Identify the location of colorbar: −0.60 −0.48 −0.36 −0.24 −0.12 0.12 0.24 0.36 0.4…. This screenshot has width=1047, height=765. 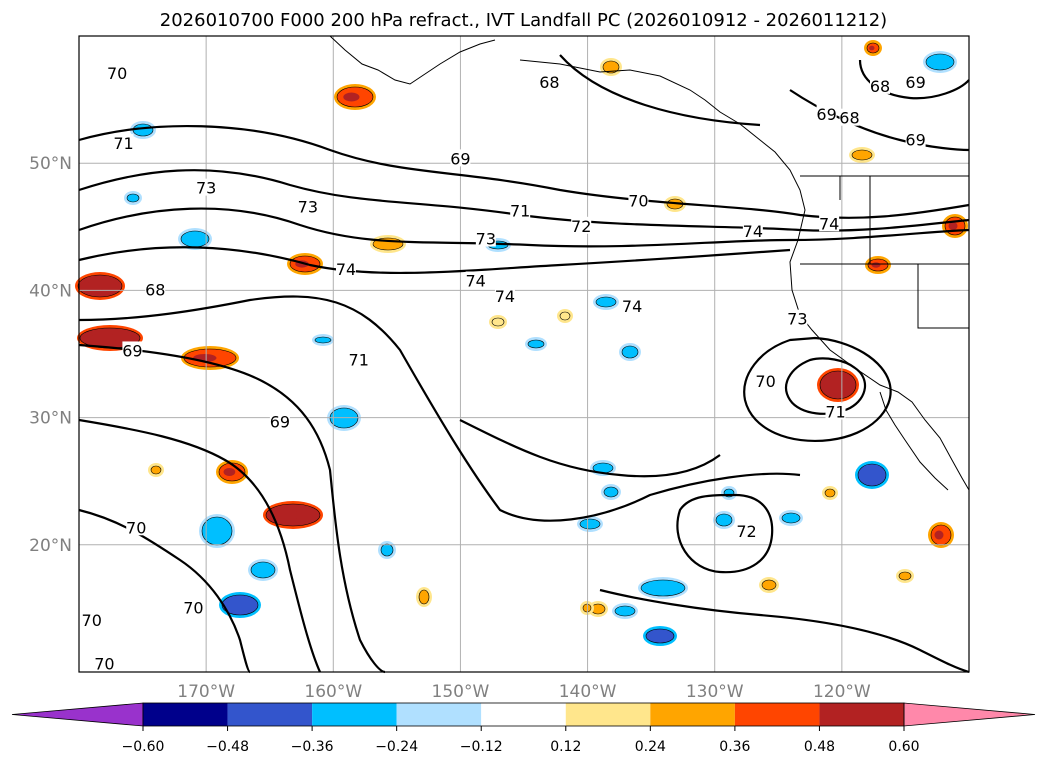
(523, 728).